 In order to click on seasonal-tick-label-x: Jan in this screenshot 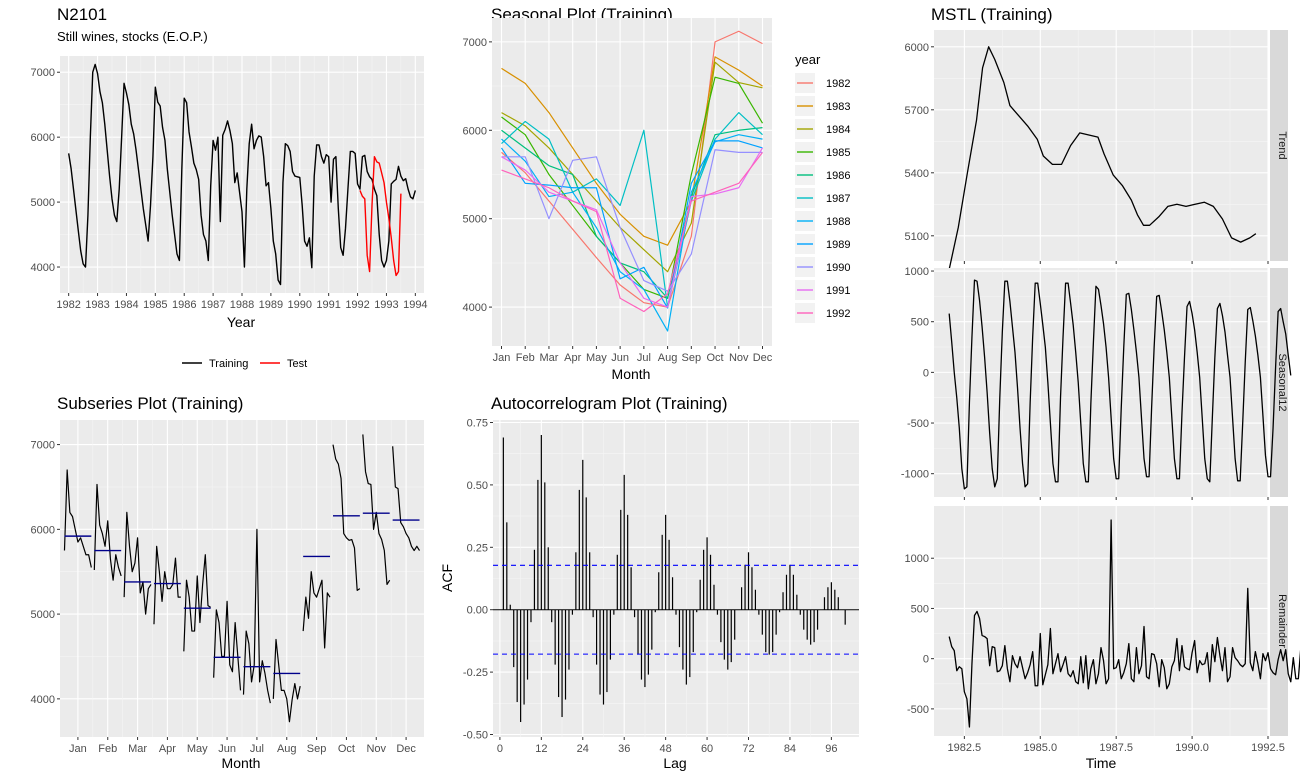, I will do `click(502, 358)`.